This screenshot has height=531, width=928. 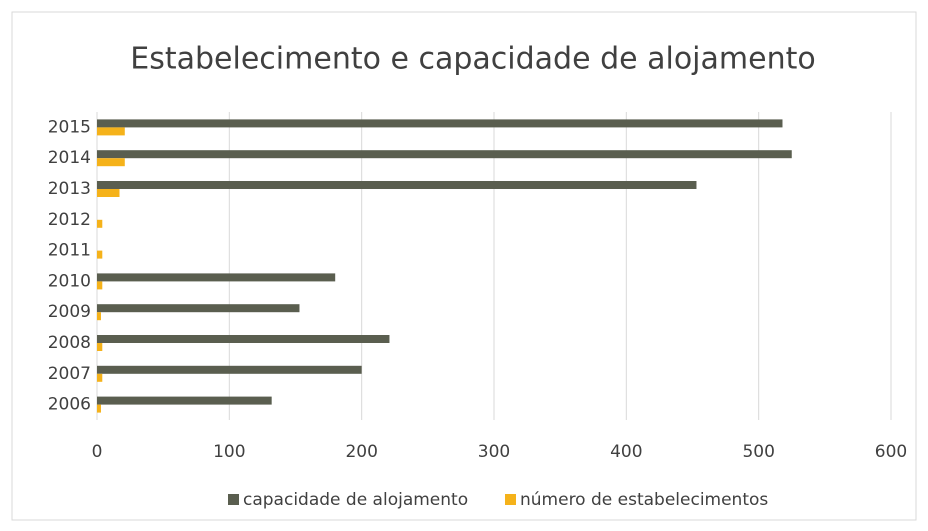 What do you see at coordinates (69, 189) in the screenshot?
I see `y-tick-label: 2013` at bounding box center [69, 189].